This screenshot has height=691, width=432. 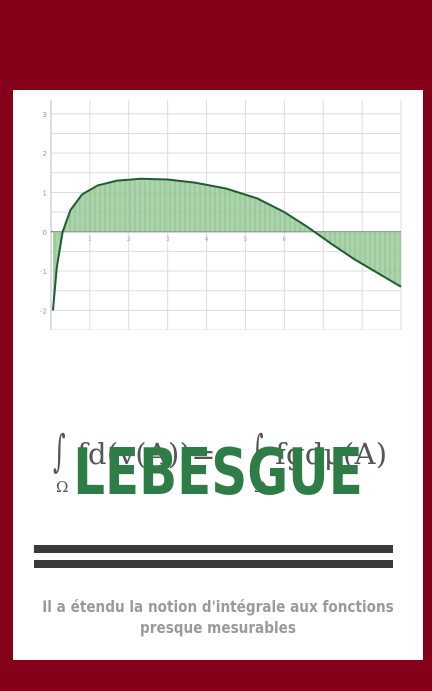 What do you see at coordinates (43, 272) in the screenshot?
I see `y-tick-label: -1` at bounding box center [43, 272].